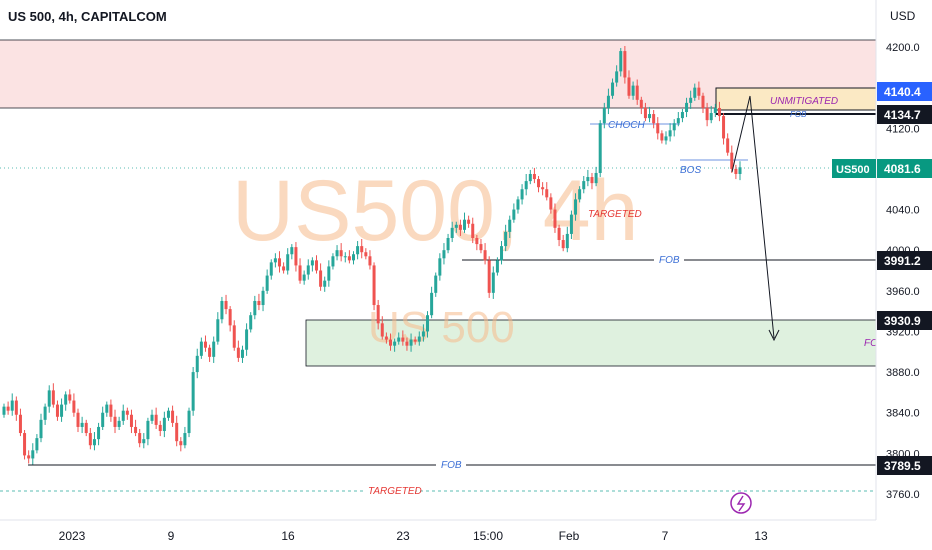 Image resolution: width=932 pixels, height=550 pixels. I want to click on fob-low-label-bg, so click(451, 464).